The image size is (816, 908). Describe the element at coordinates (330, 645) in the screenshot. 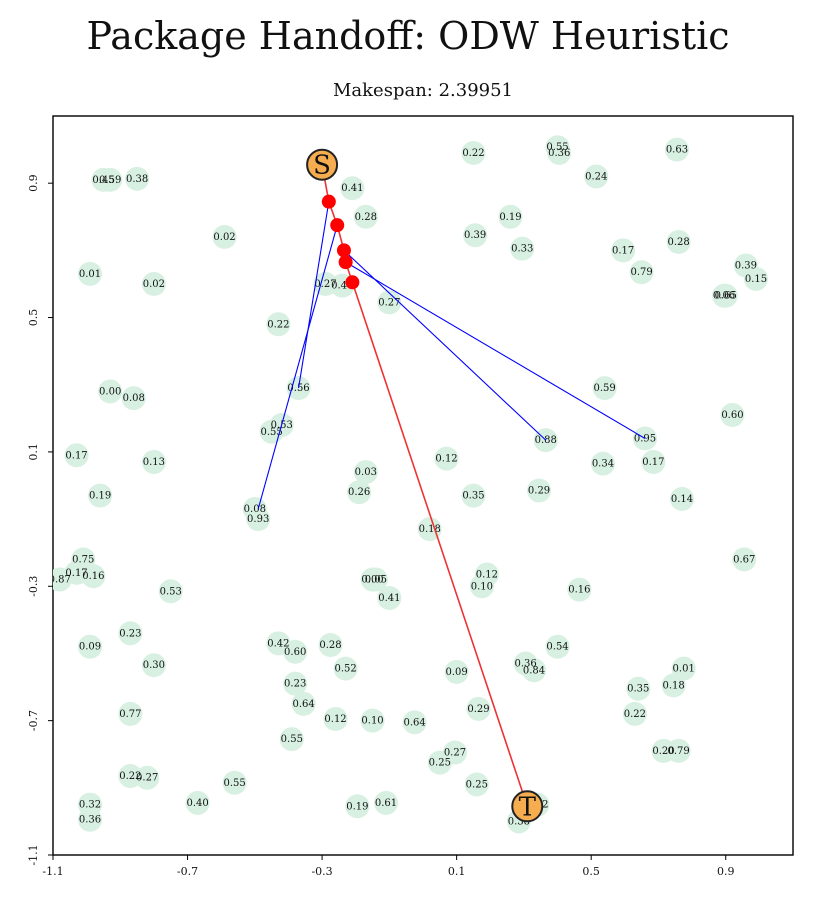

I see `node-label: 0.28` at that location.